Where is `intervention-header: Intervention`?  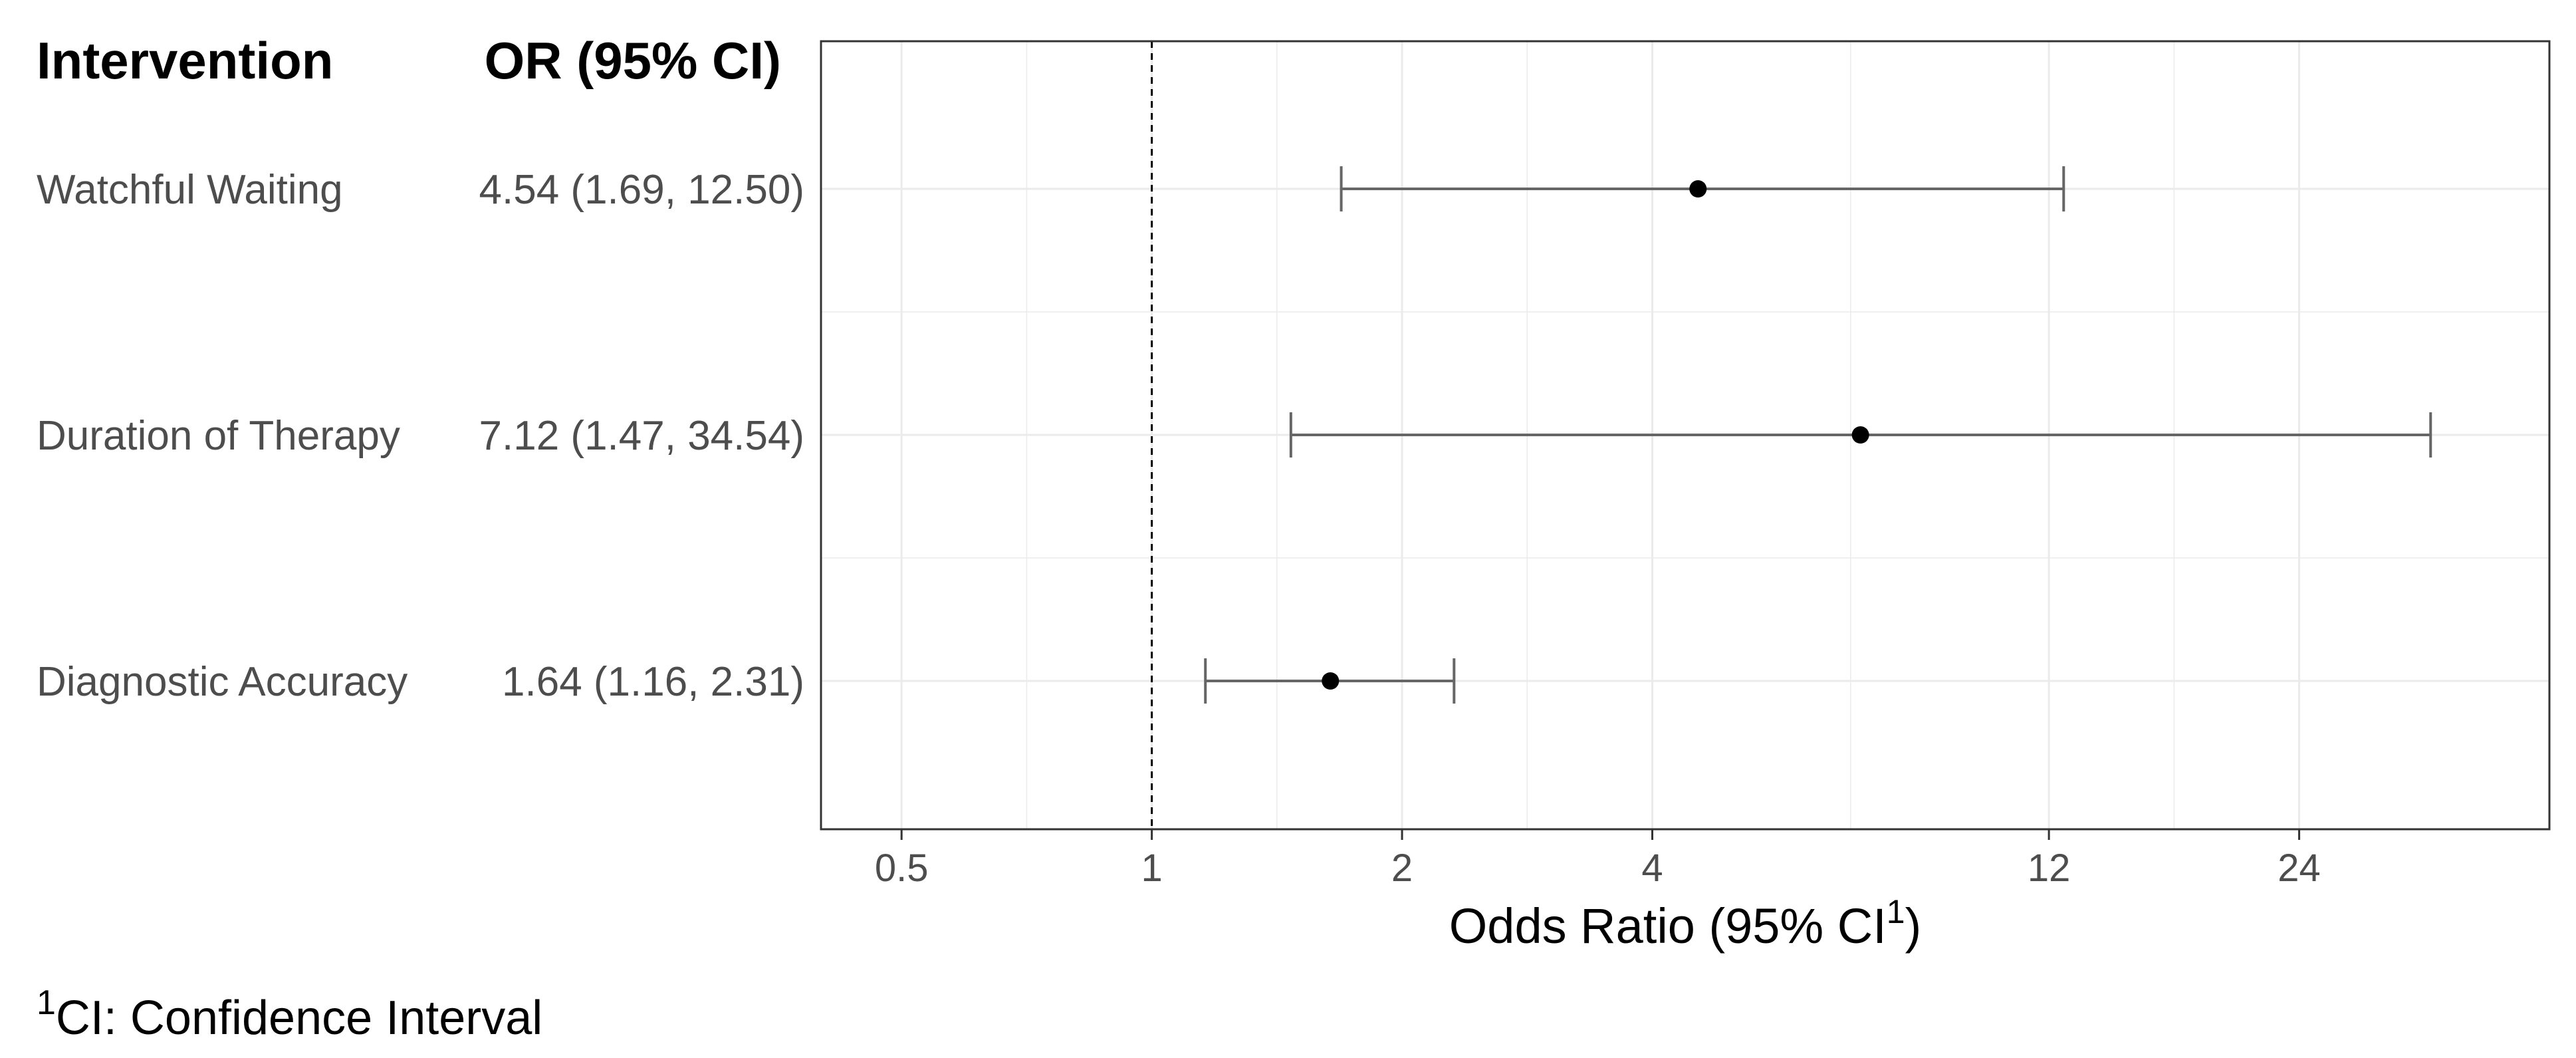 intervention-header: Intervention is located at coordinates (185, 61).